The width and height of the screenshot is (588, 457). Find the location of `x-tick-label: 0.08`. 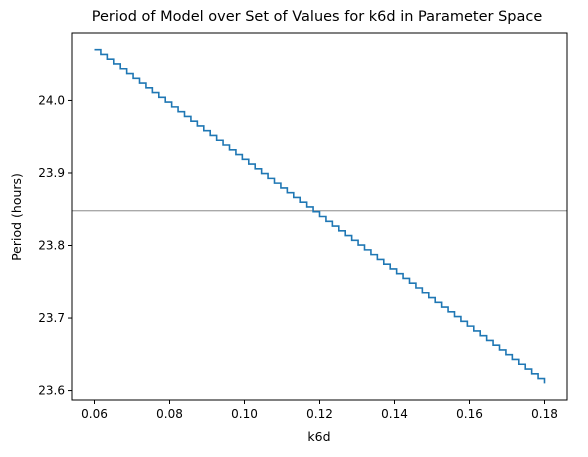

x-tick-label: 0.08 is located at coordinates (169, 414).